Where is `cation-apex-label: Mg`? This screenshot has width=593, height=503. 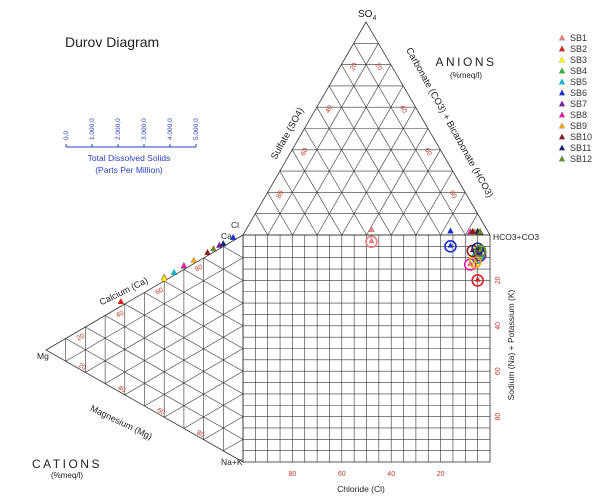 cation-apex-label: Mg is located at coordinates (43, 356).